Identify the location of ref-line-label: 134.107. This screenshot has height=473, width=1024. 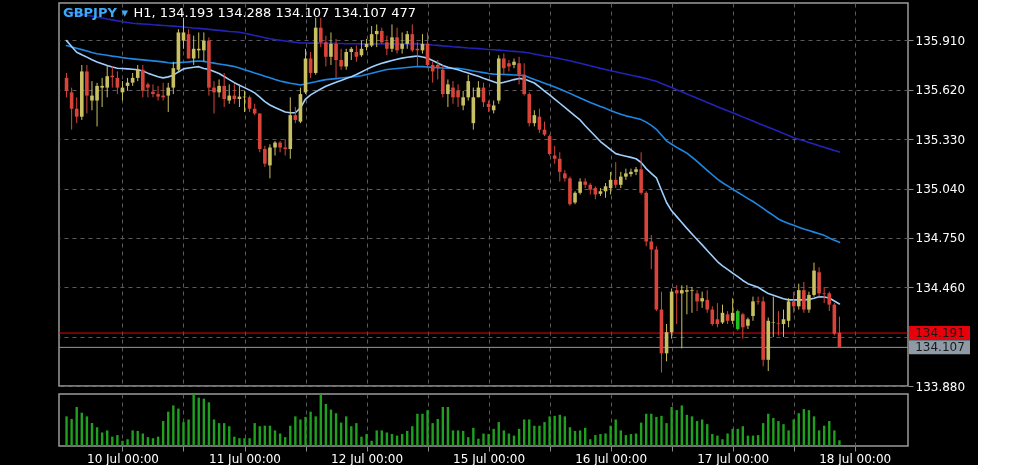
(940, 347).